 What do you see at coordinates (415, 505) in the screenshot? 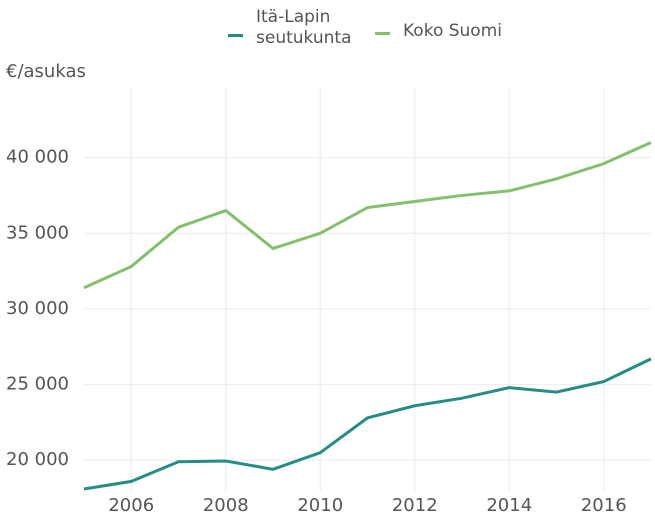
I see `x-tick-label: 2012` at bounding box center [415, 505].